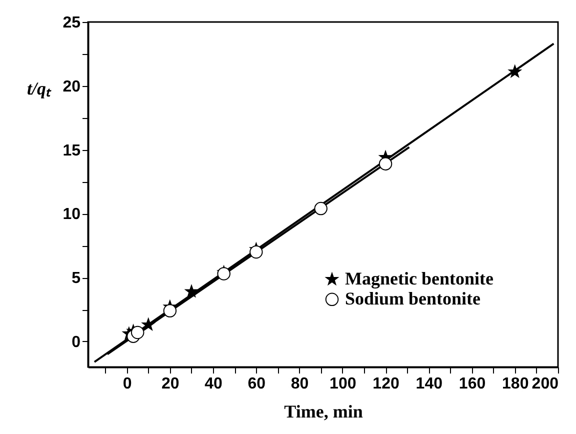  Describe the element at coordinates (429, 384) in the screenshot. I see `x-tick-label: 140` at that location.